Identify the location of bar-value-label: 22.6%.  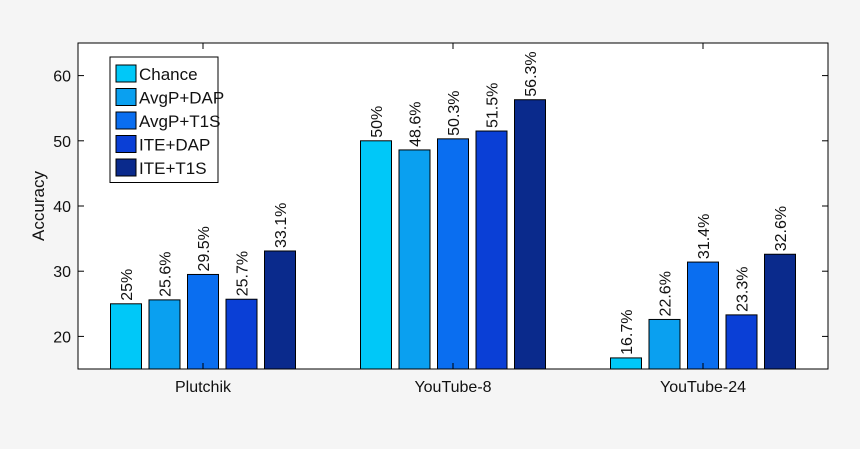
(666, 293).